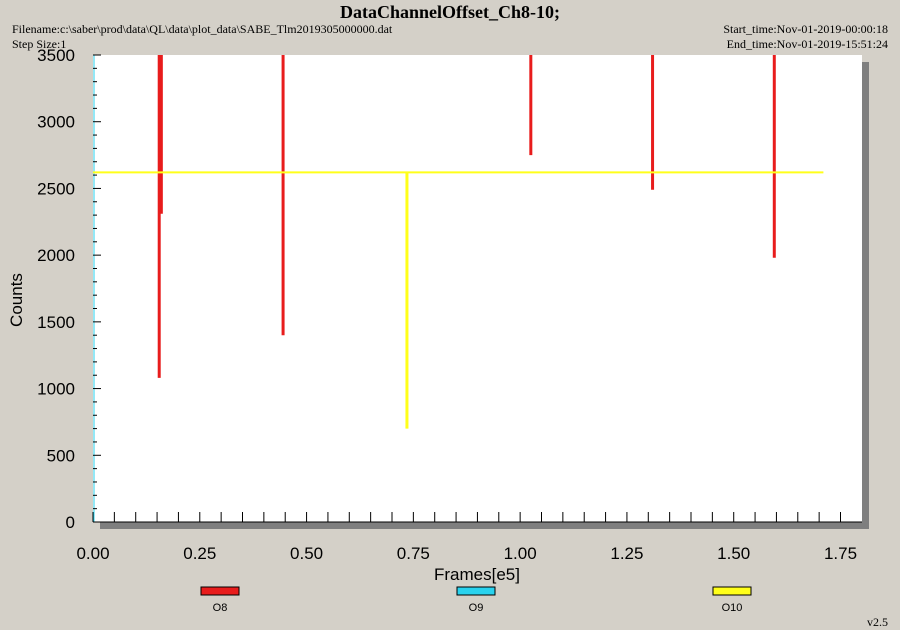 This screenshot has width=900, height=630. What do you see at coordinates (840, 553) in the screenshot?
I see `x-tick-label: 1.75` at bounding box center [840, 553].